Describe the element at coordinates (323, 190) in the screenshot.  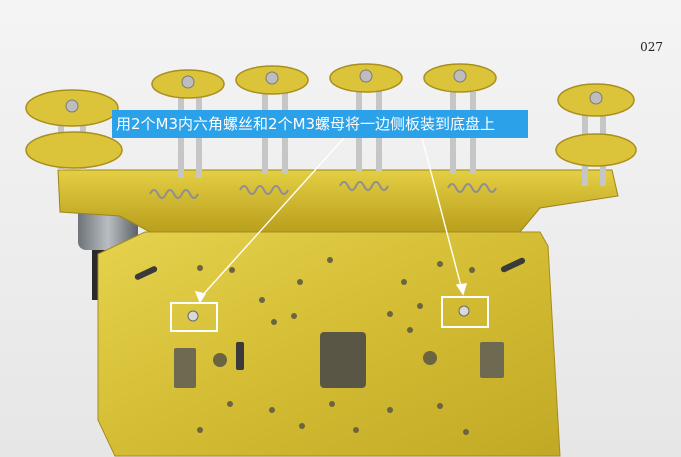
I see `springs` at that location.